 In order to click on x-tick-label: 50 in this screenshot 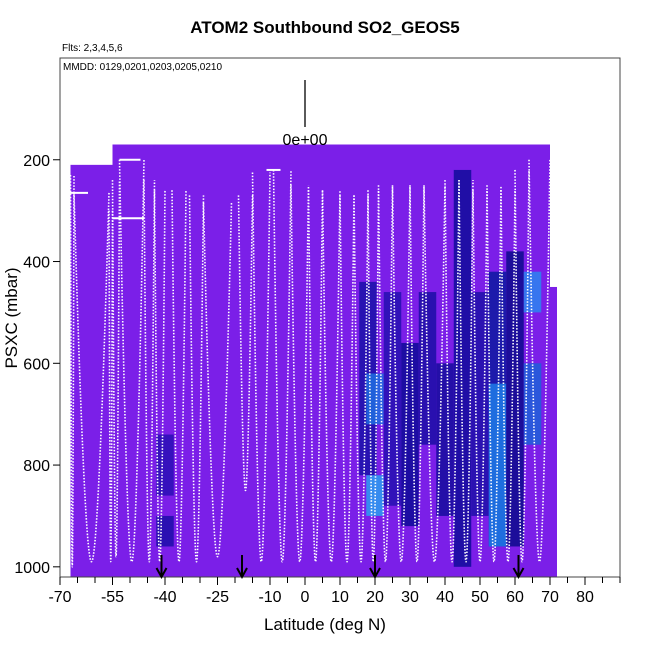, I will do `click(480, 597)`.